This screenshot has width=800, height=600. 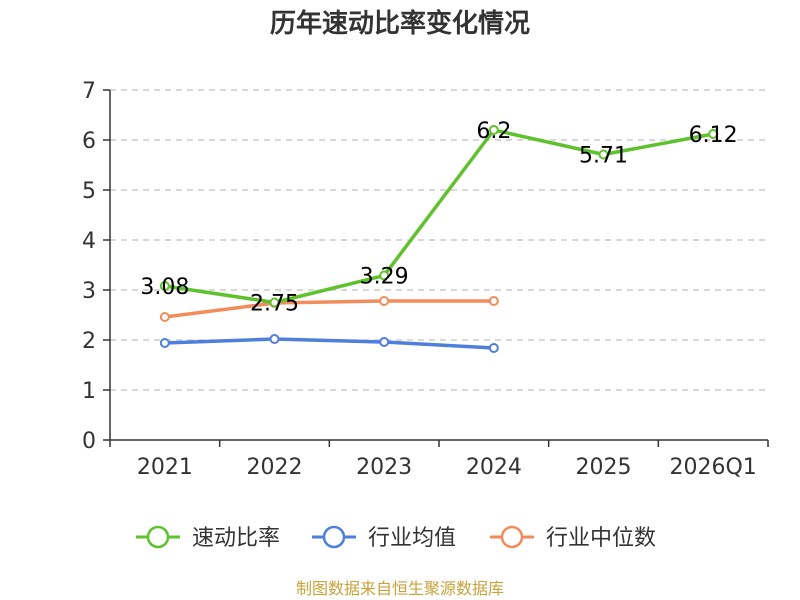 What do you see at coordinates (384, 467) in the screenshot?
I see `x-tick-label: 2023` at bounding box center [384, 467].